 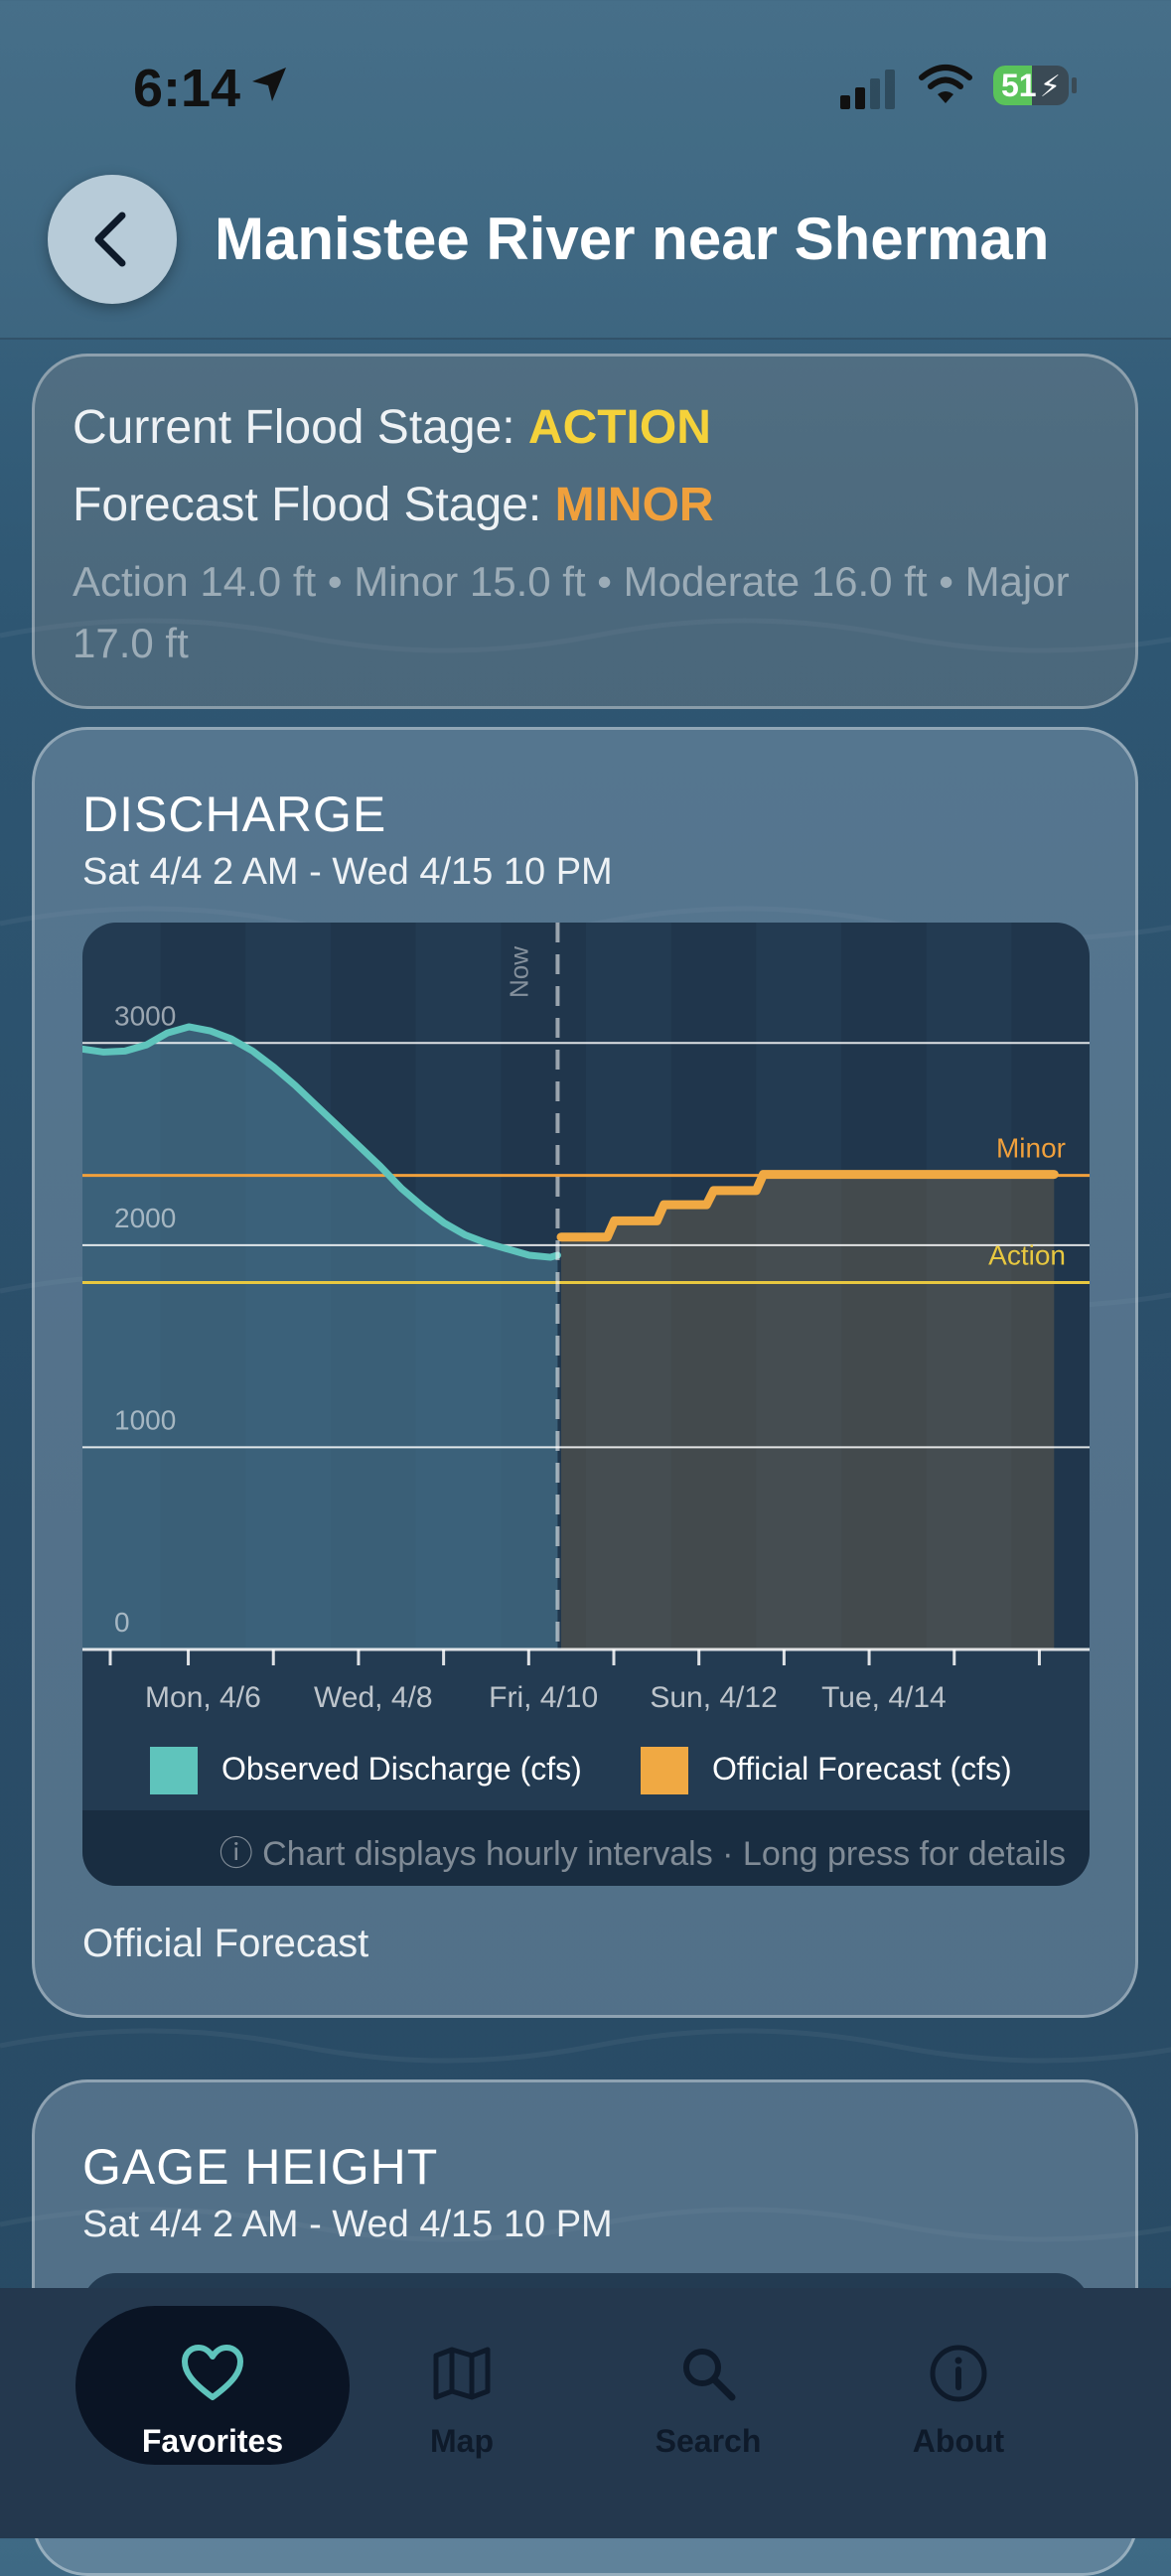 I want to click on gage-height-title: GAGE HEIGHT, so click(x=260, y=2167).